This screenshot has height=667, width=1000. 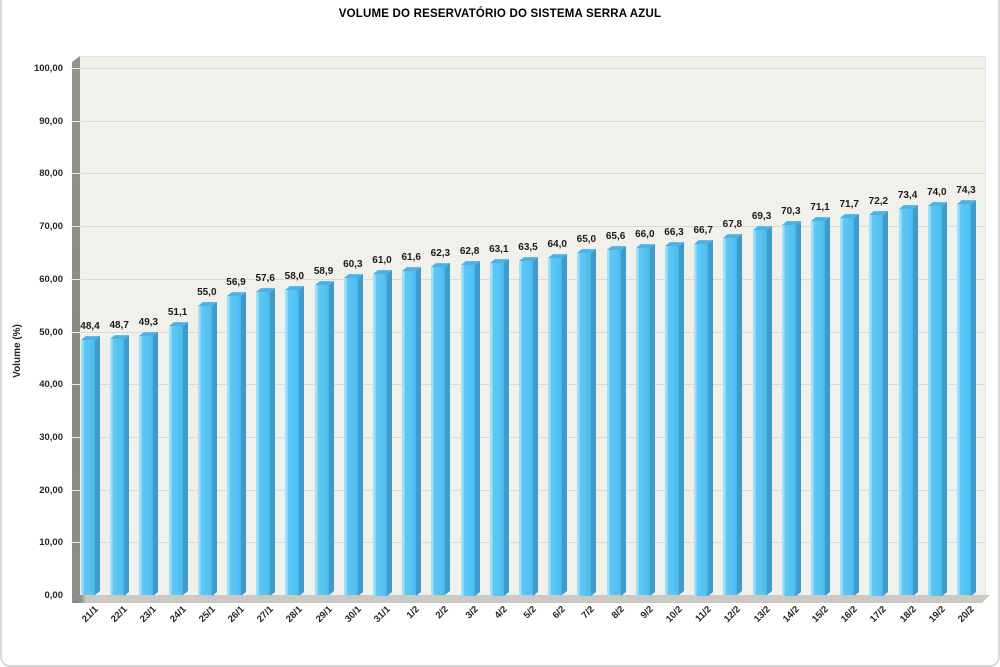 I want to click on bar-value-label: 62,8, so click(x=469, y=251).